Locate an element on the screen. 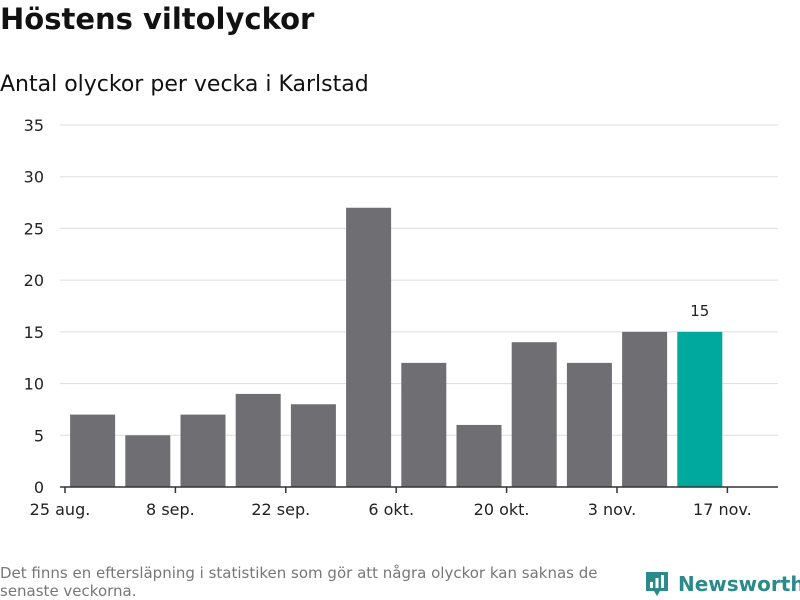  data-labels: 15 is located at coordinates (699, 311).